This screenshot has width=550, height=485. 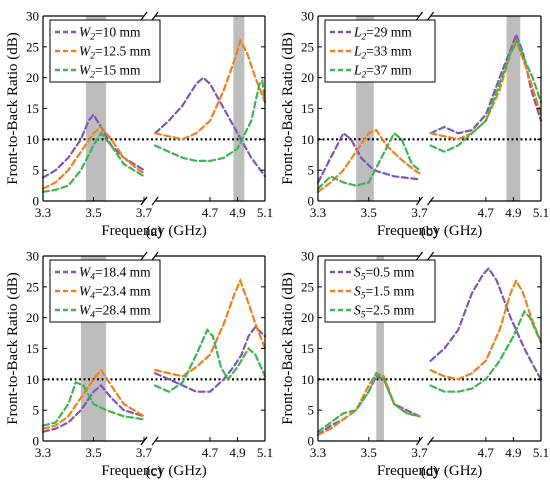 I want to click on panel-caption: (d), so click(x=430, y=472).